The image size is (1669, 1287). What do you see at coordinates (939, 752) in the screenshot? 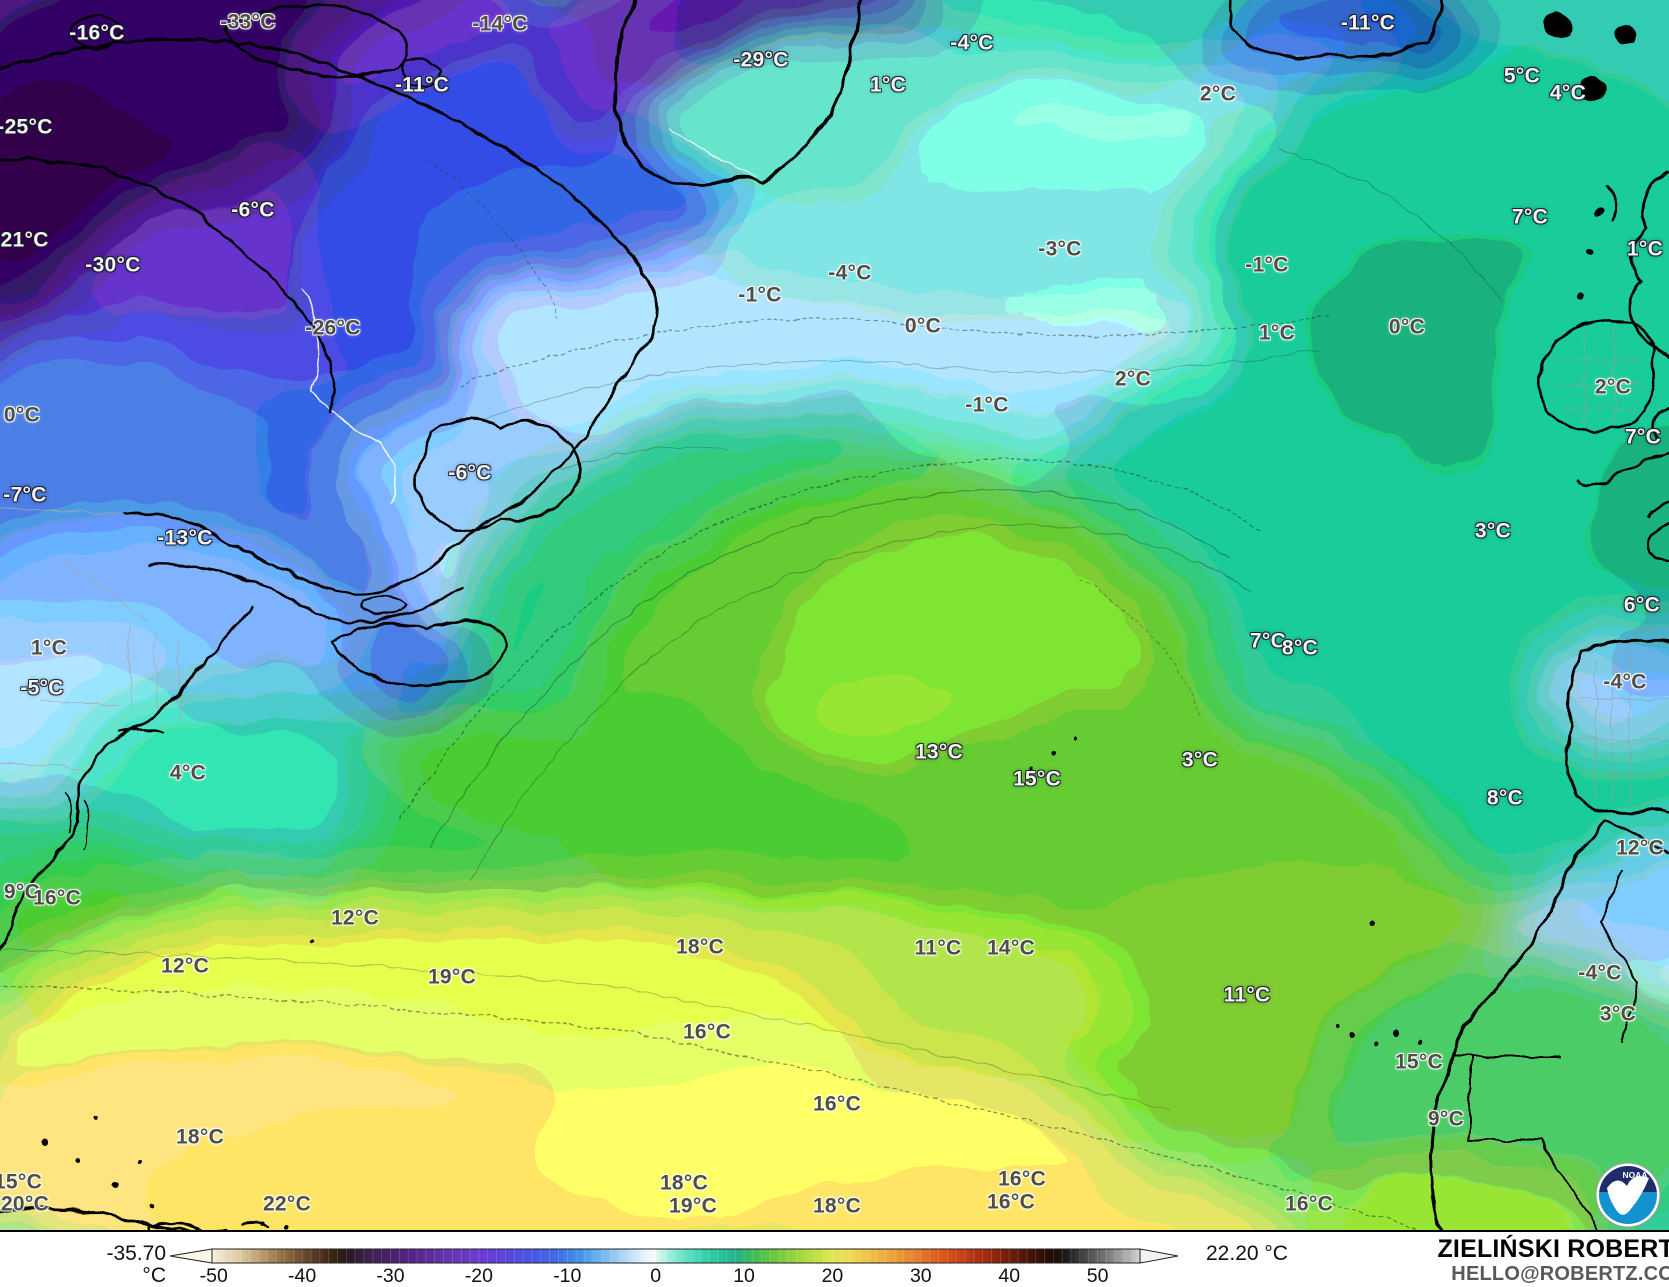
I see `temp-label: 13°C` at bounding box center [939, 752].